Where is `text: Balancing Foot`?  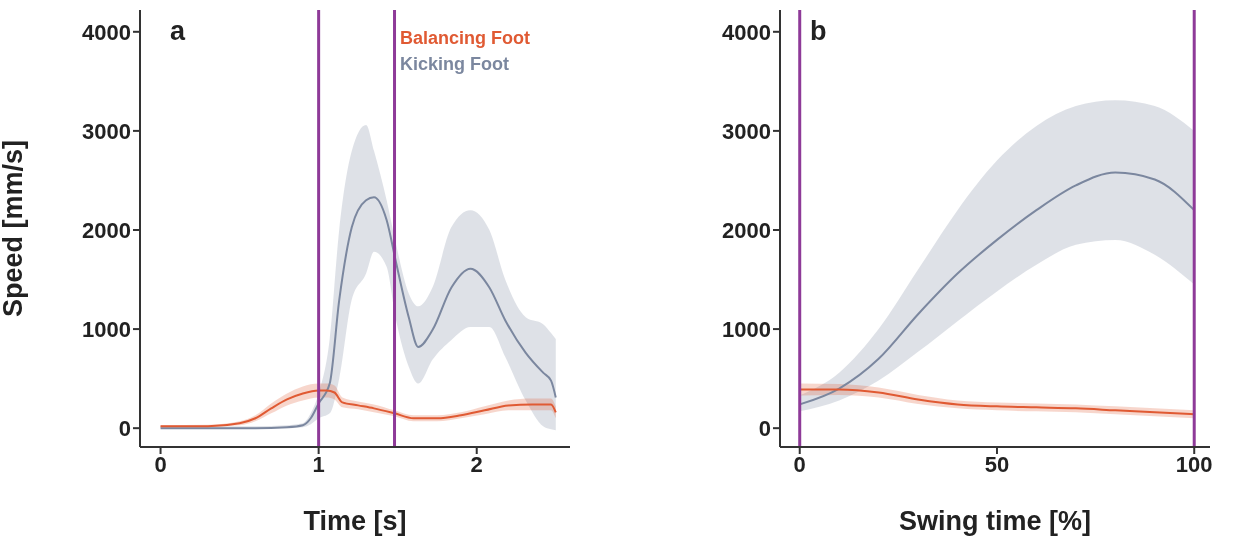
text: Balancing Foot is located at coordinates (465, 38).